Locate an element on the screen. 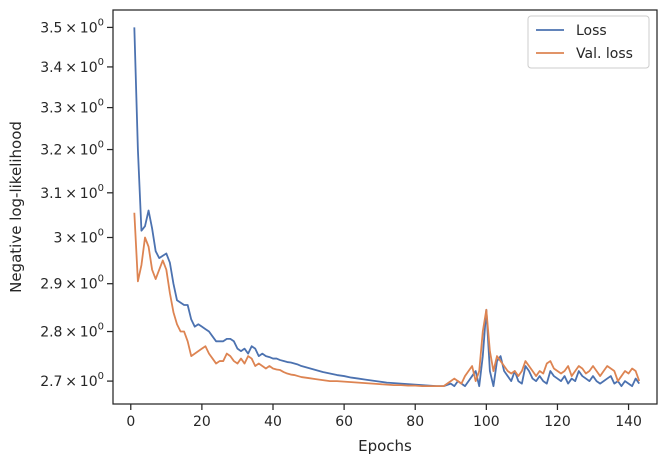 This screenshot has height=463, width=667. x-tick-label: 20 is located at coordinates (202, 422).